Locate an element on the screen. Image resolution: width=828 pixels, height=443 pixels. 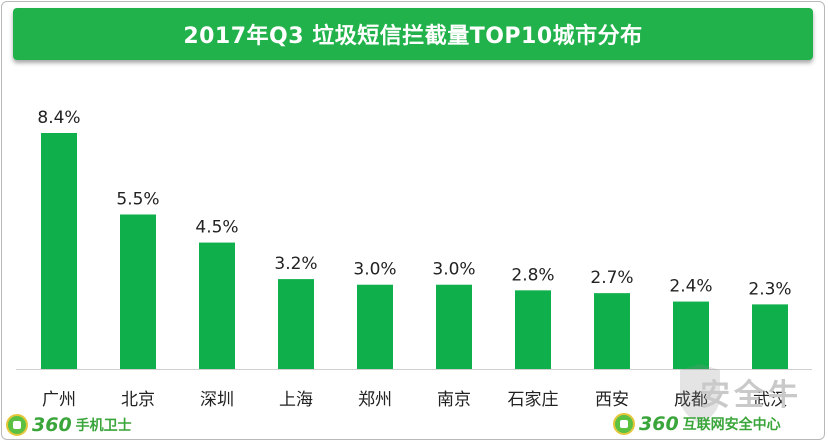
value-label-5: 3.0% is located at coordinates (453, 270).